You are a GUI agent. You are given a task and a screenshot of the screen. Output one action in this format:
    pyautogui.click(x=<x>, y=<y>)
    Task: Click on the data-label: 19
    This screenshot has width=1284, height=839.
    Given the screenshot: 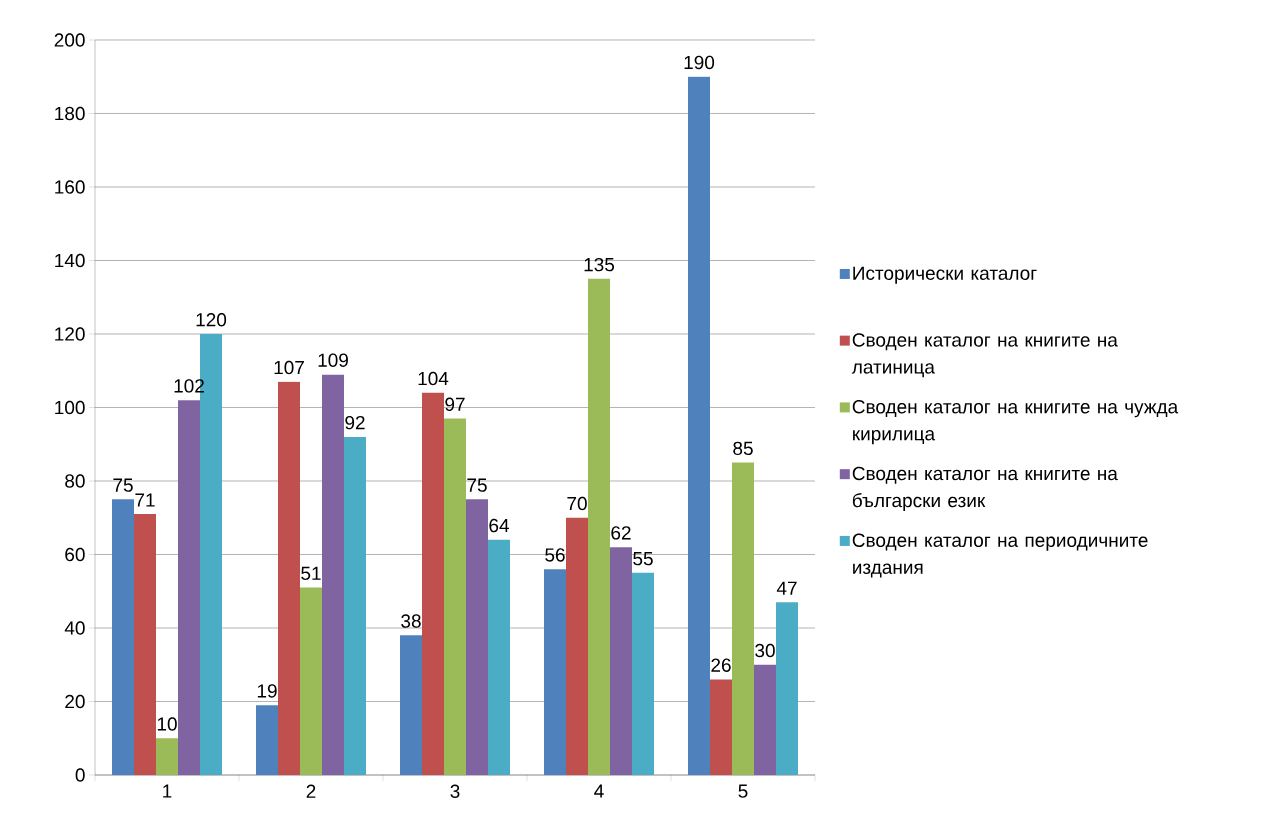 What is the action you would take?
    pyautogui.click(x=267, y=691)
    